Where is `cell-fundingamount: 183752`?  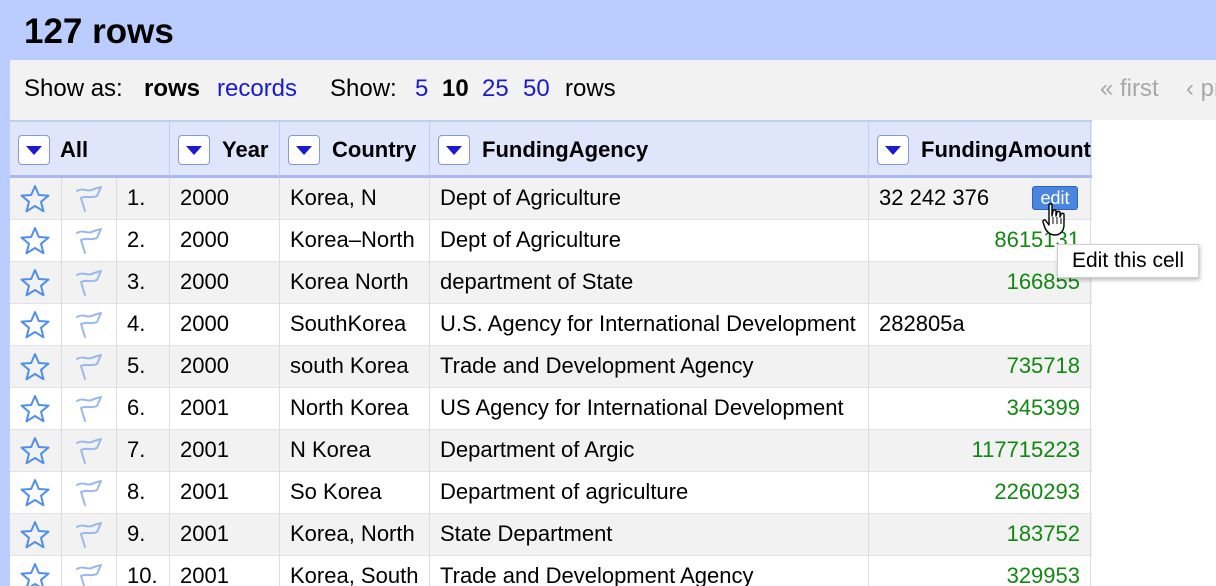
cell-fundingamount: 183752 is located at coordinates (980, 535).